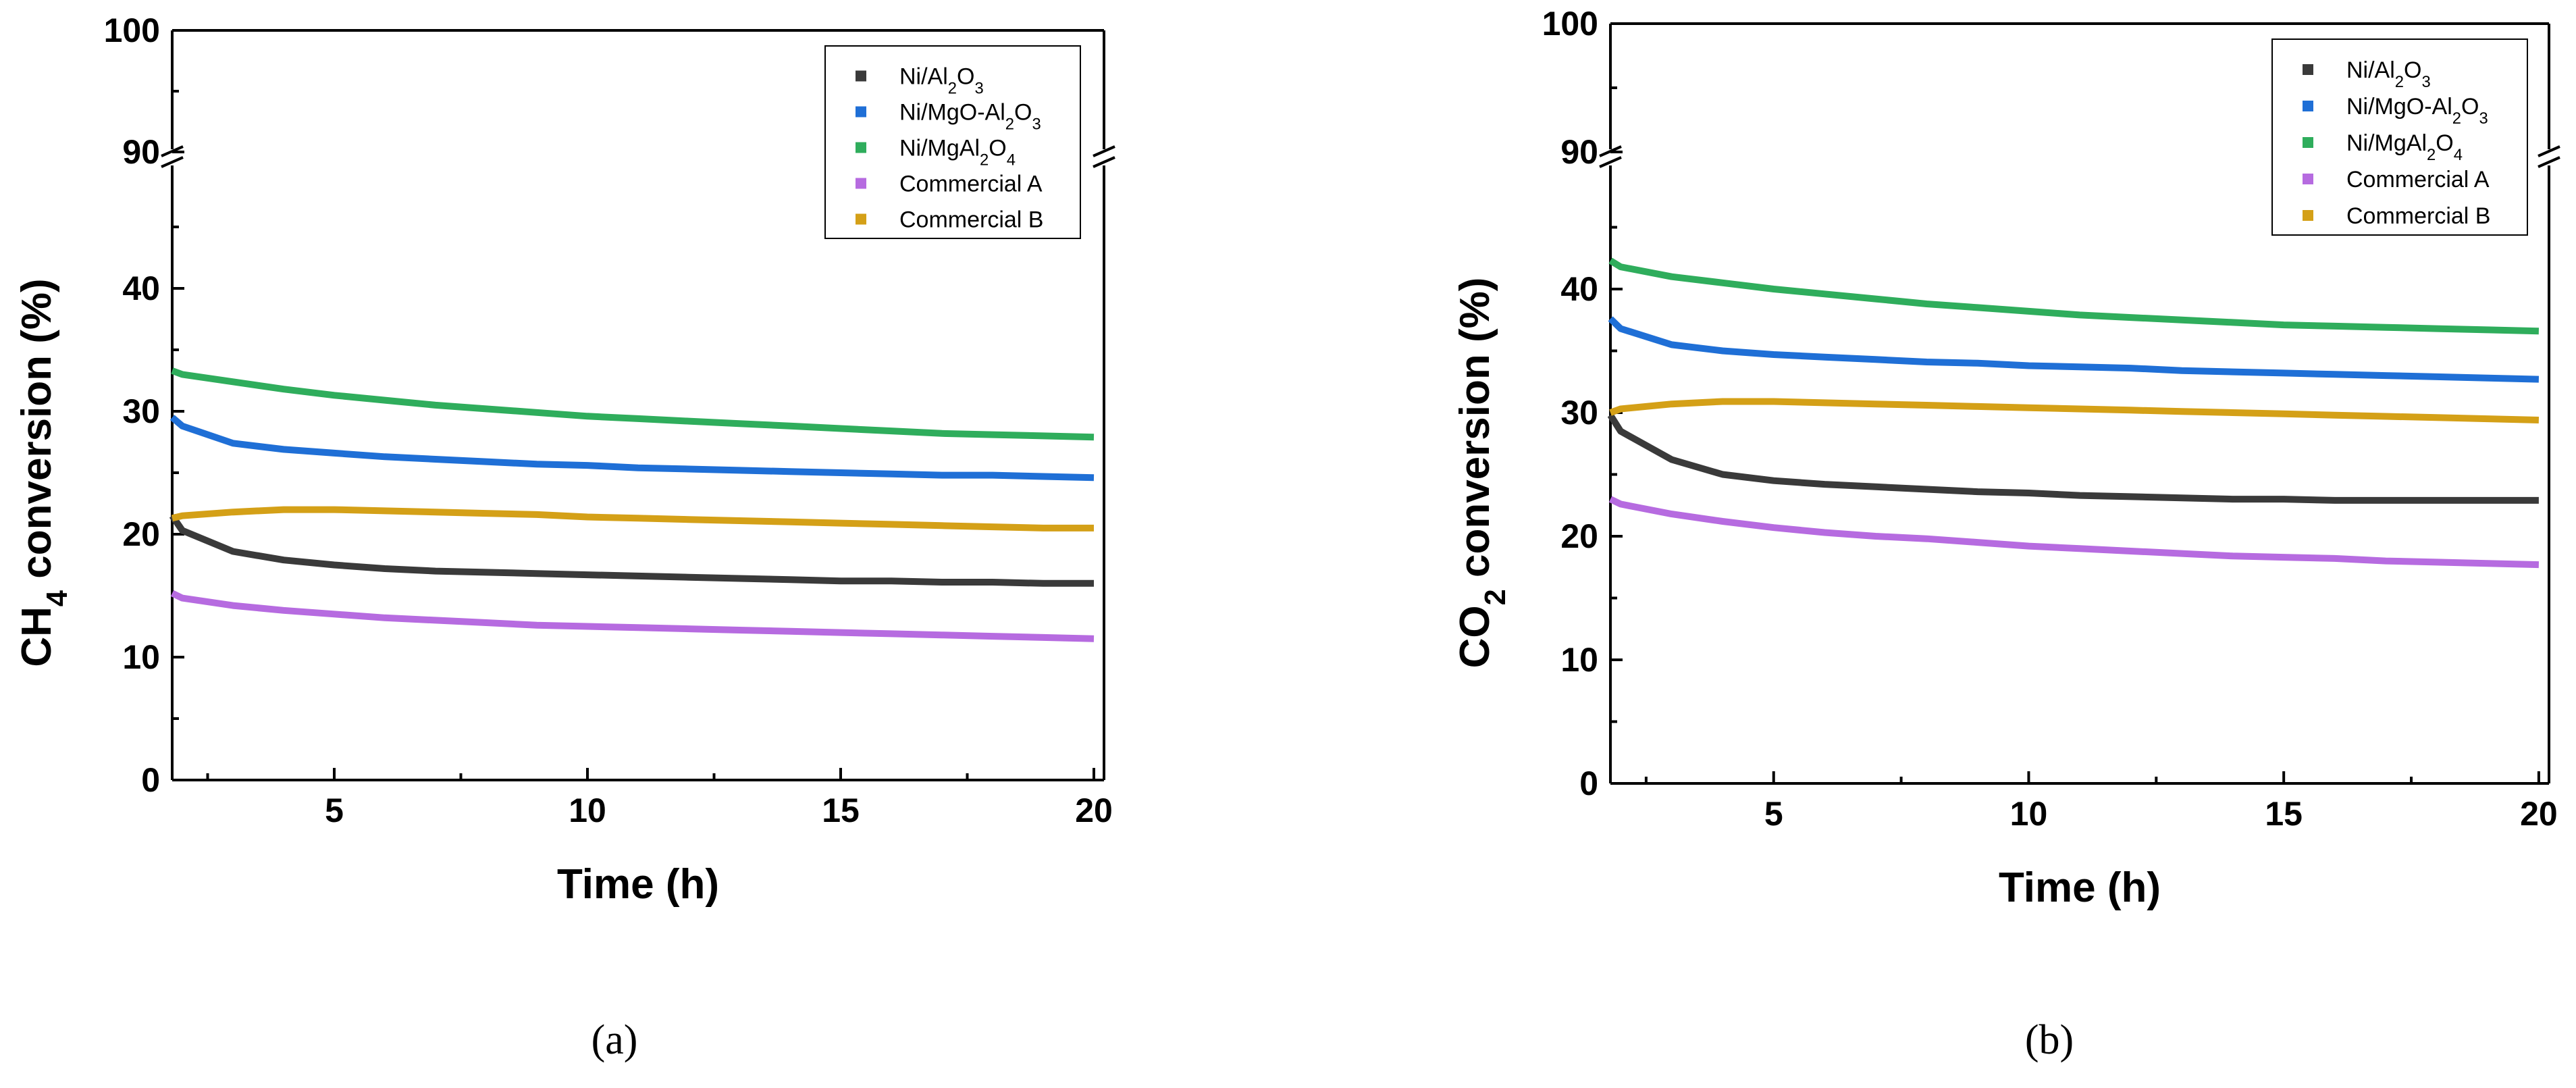 The image size is (2576, 1088). I want to click on series-line-ni-al2o3, so click(631, 550).